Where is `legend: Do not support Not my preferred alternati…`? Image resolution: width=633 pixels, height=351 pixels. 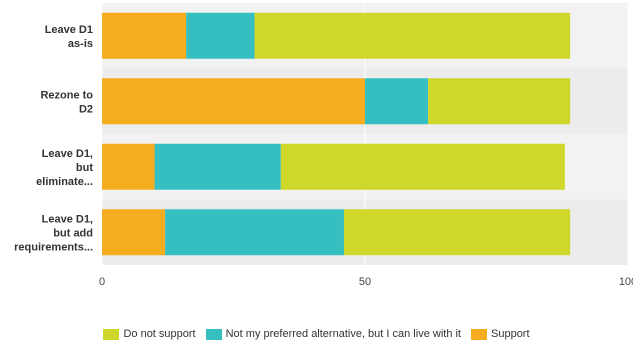
legend: Do not support Not my preferred alternati… is located at coordinates (316, 334).